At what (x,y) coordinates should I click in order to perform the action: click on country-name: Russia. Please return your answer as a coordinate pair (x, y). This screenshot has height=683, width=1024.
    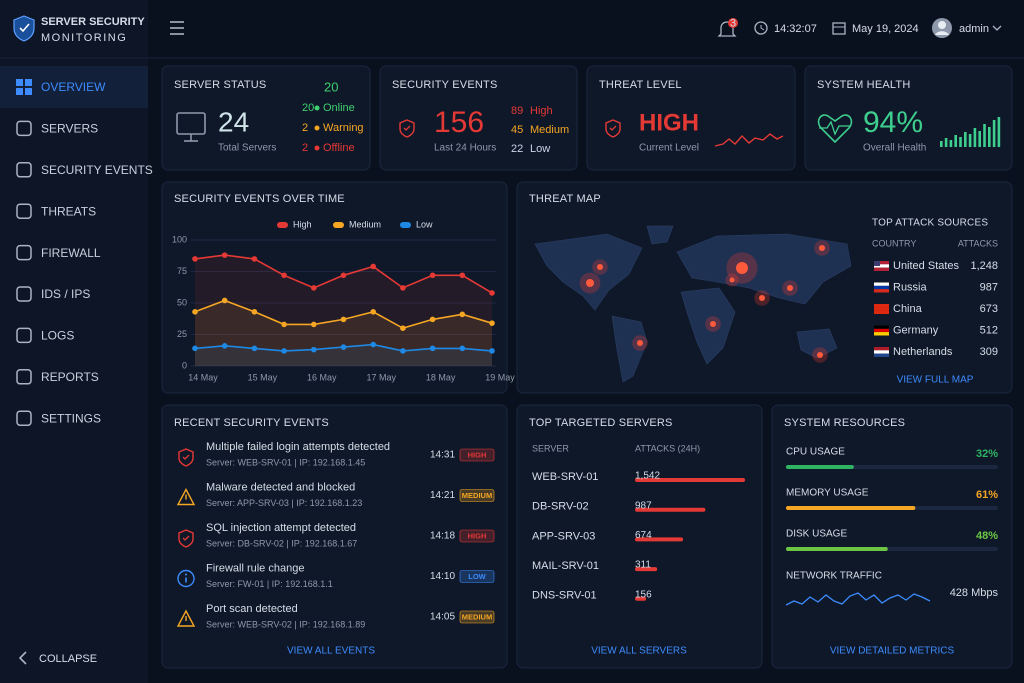
    Looking at the image, I should click on (910, 287).